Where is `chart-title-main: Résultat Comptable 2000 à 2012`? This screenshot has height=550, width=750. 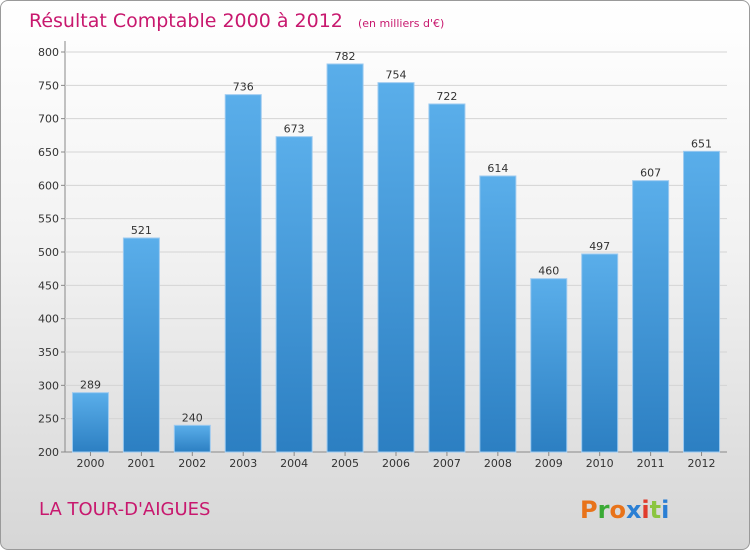
chart-title-main: Résultat Comptable 2000 à 2012 is located at coordinates (186, 21).